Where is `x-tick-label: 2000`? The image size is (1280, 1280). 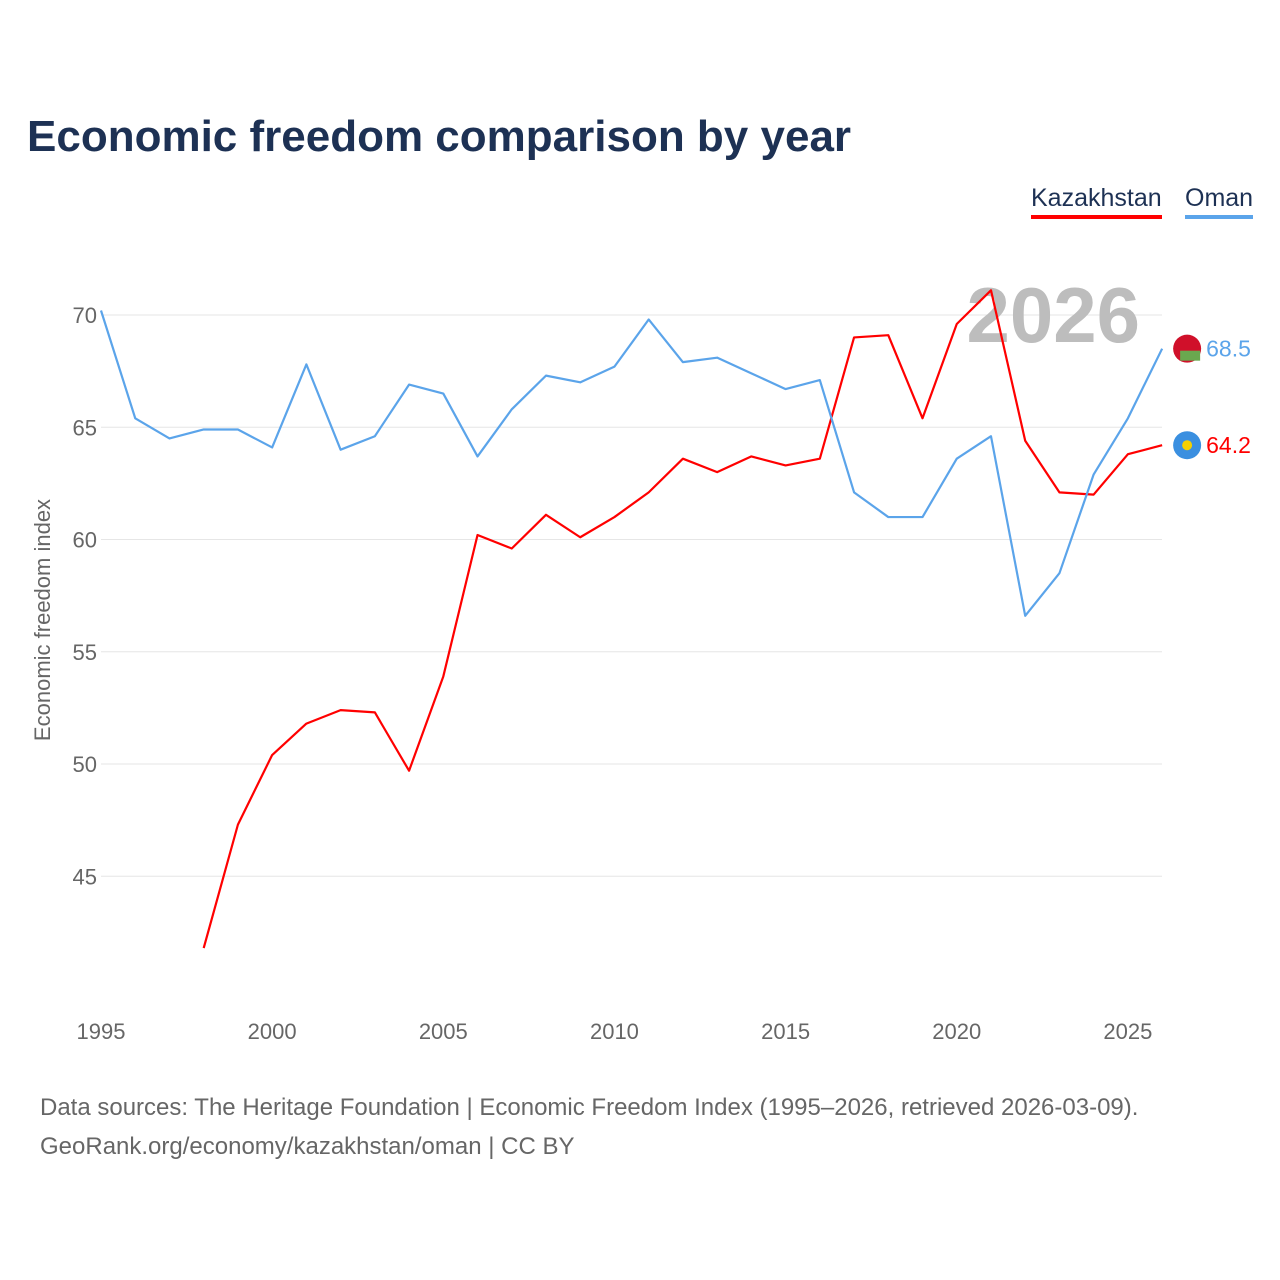
x-tick-label: 2000 is located at coordinates (272, 1031).